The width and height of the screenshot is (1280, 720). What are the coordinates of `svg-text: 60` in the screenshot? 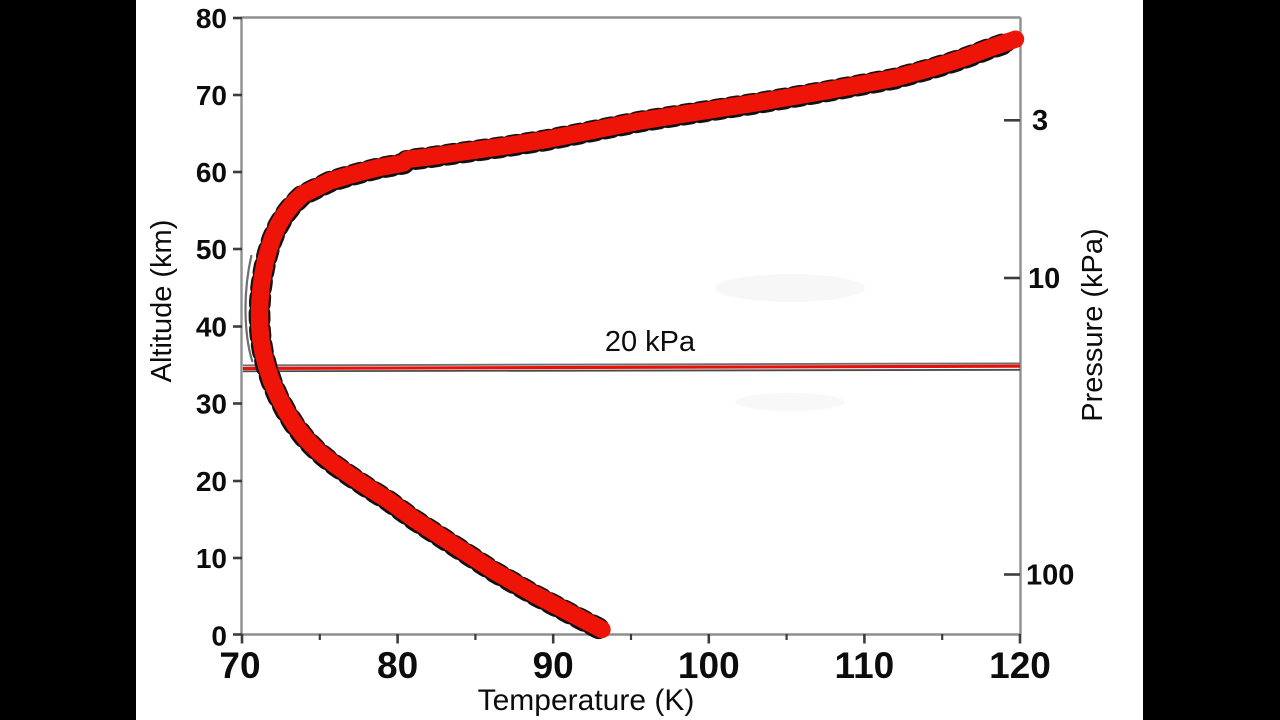 It's located at (211, 172).